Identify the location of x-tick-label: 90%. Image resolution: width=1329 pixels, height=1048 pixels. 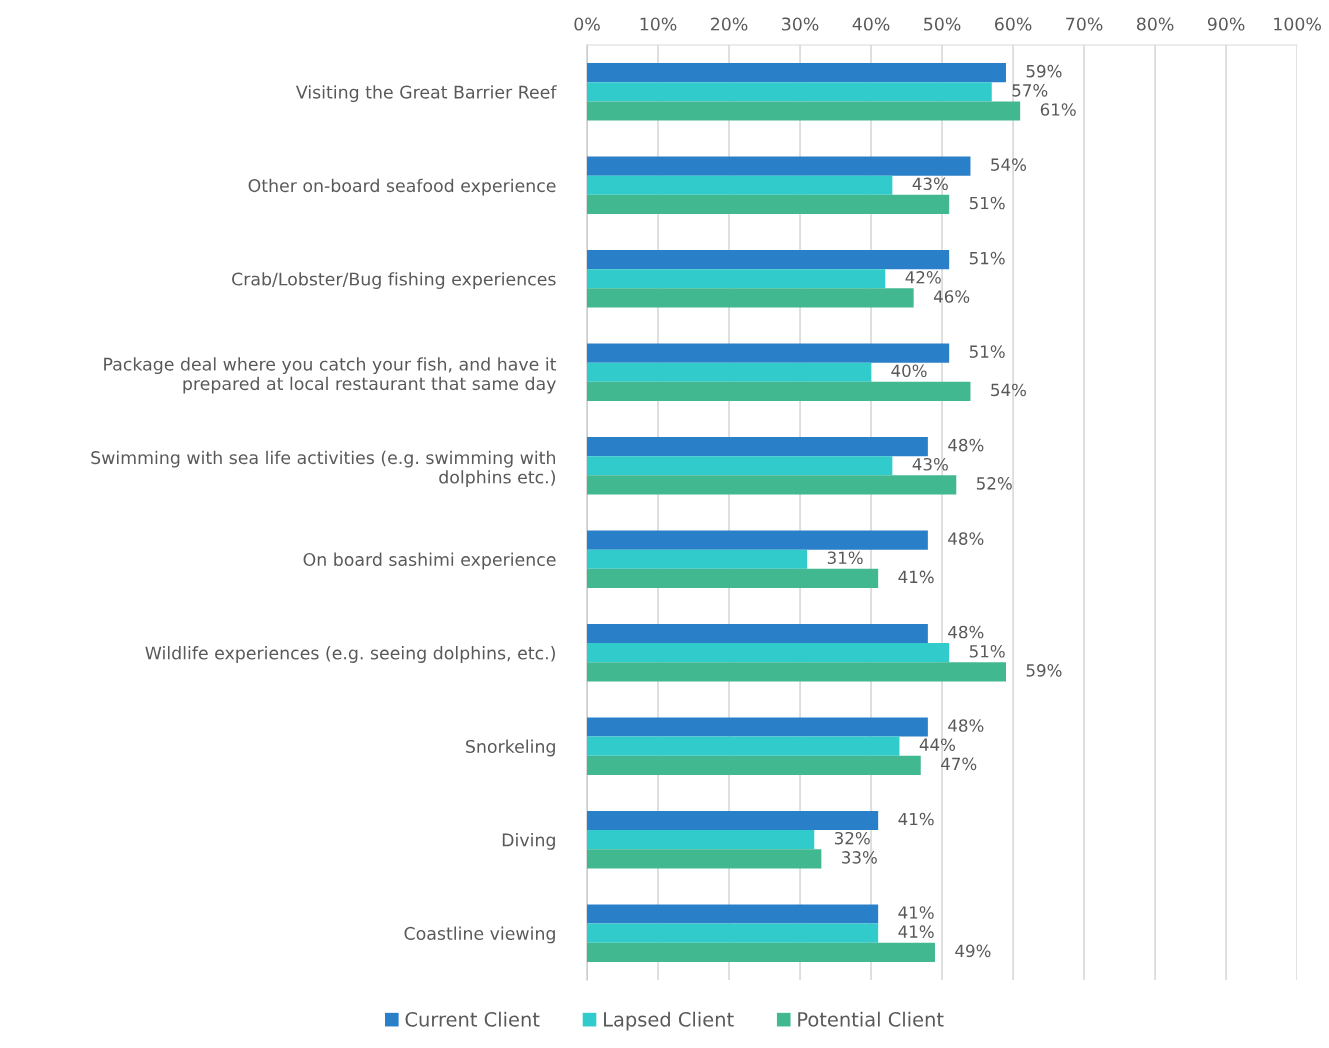
(1226, 24).